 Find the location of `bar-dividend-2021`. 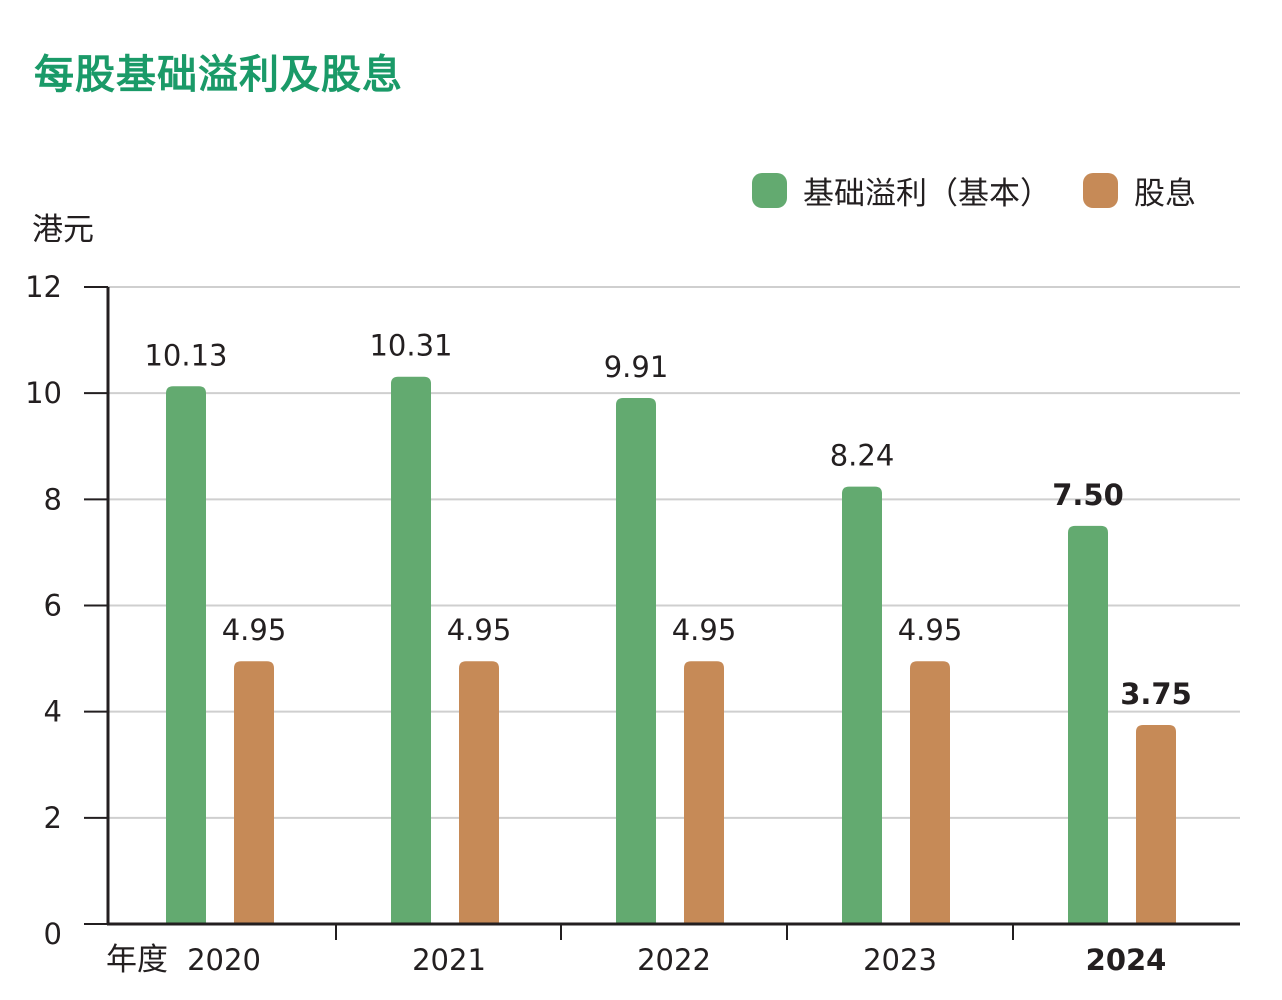

bar-dividend-2021 is located at coordinates (479, 792).